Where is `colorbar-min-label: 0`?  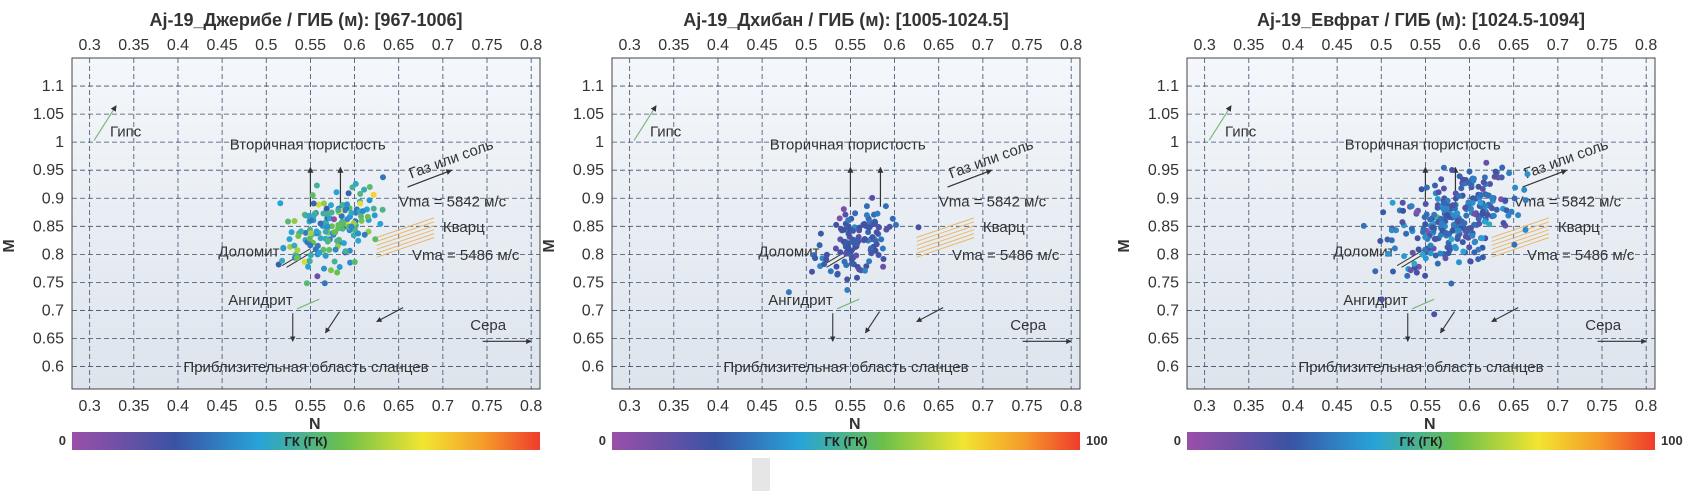
colorbar-min-label: 0 is located at coordinates (1177, 440).